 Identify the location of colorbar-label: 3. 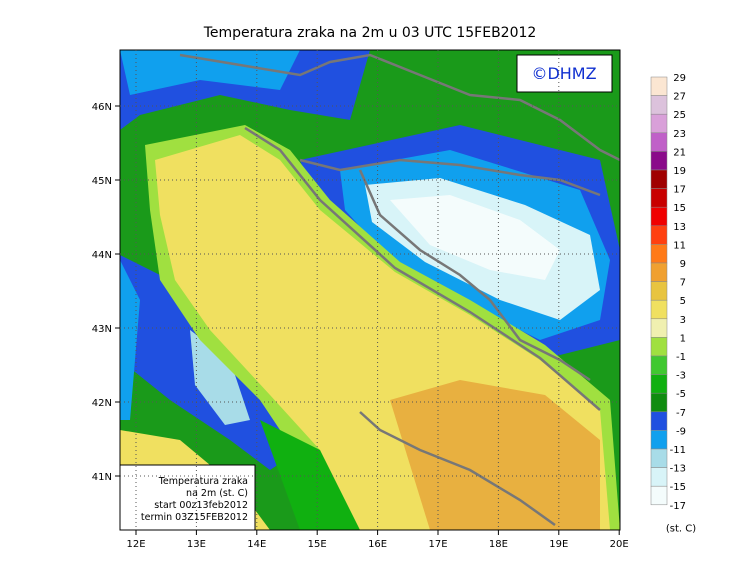
(683, 320).